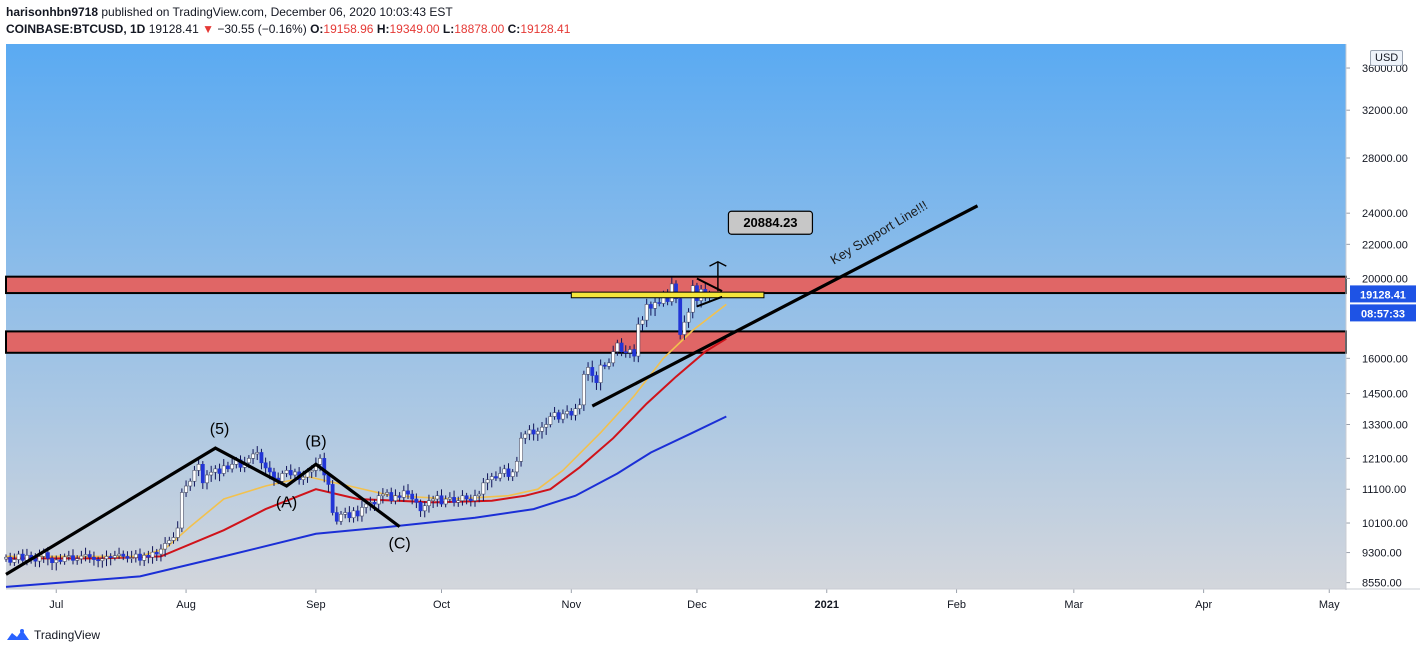 This screenshot has height=655, width=1426. What do you see at coordinates (383, 29) in the screenshot?
I see `high-label: H:` at bounding box center [383, 29].